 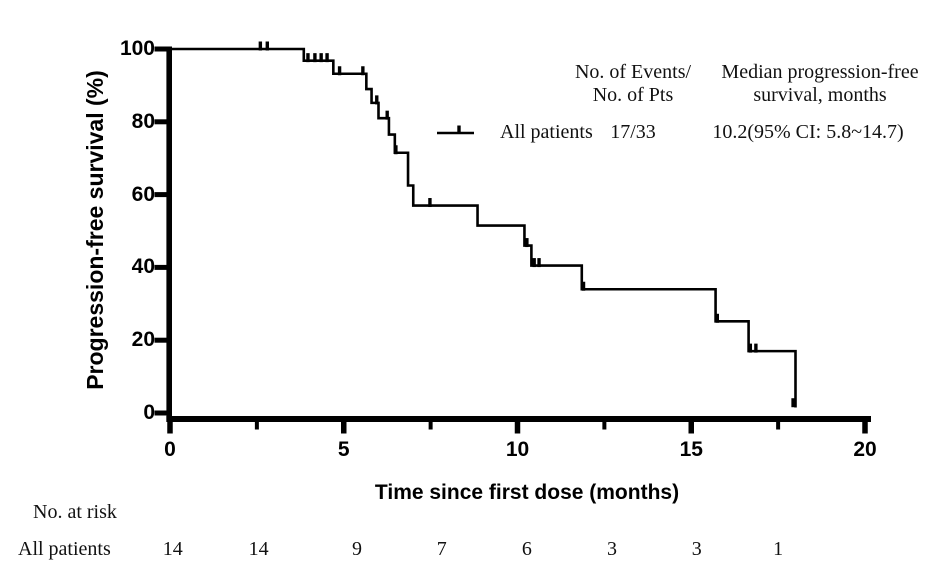 What do you see at coordinates (808, 132) in the screenshot?
I see `legend-median-value: 10.2(95% CI: 5.8~14.7)` at bounding box center [808, 132].